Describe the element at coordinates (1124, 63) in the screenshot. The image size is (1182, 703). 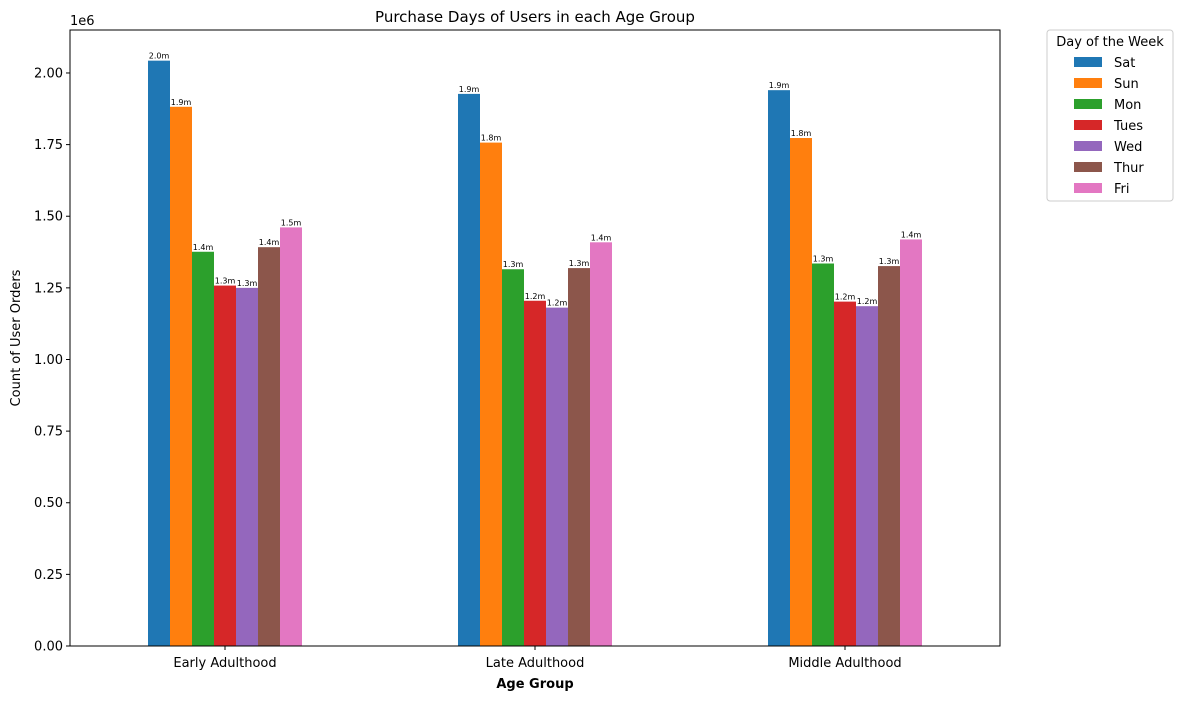
I see `legend-label-sat: Sat` at that location.